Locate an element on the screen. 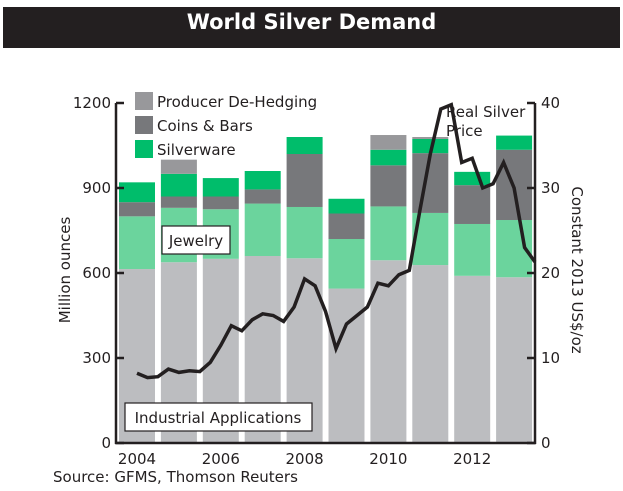 The height and width of the screenshot is (491, 623). bar-producer-de-hedging-2011 is located at coordinates (430, 138).